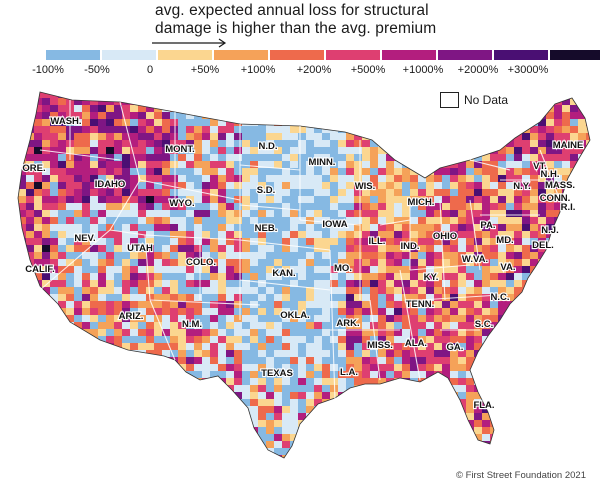 The height and width of the screenshot is (490, 600). I want to click on credit-text: © First Street Foundation 2021, so click(520, 475).